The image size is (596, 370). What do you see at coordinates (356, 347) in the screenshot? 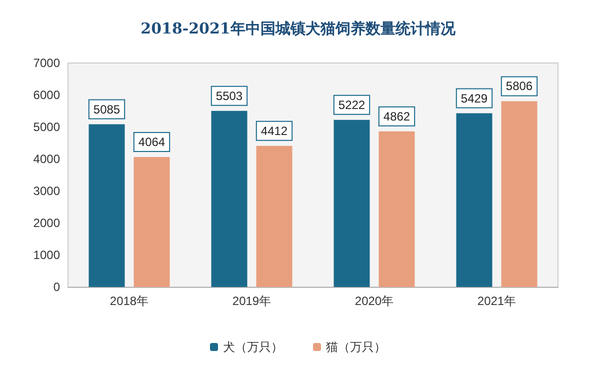
I see `legend-label: 猫（万只）` at bounding box center [356, 347].